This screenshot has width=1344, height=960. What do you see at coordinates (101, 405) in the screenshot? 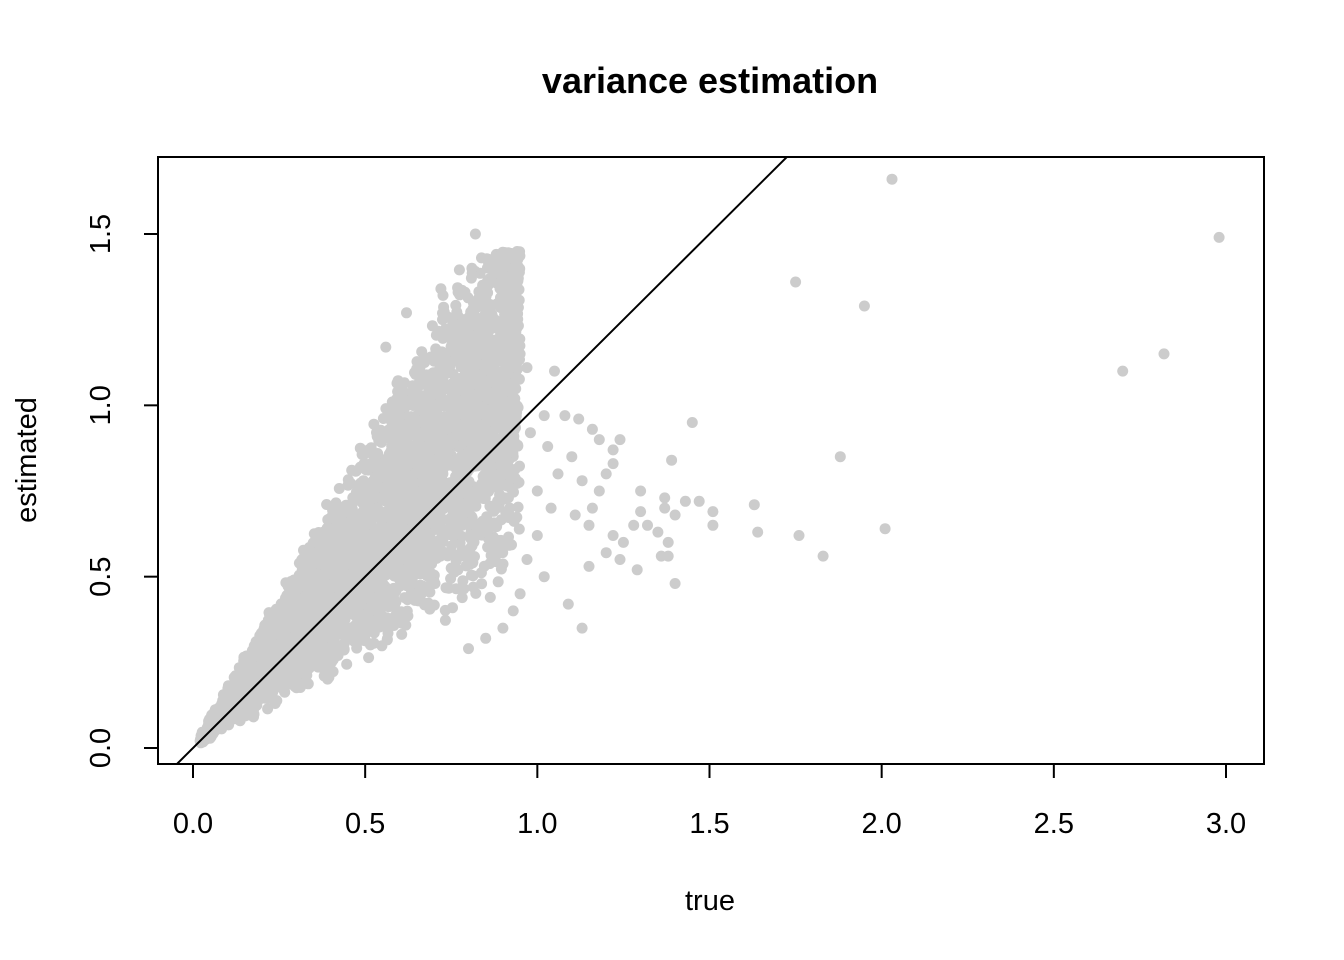
I see `y-tick-label: 1.0` at bounding box center [101, 405].